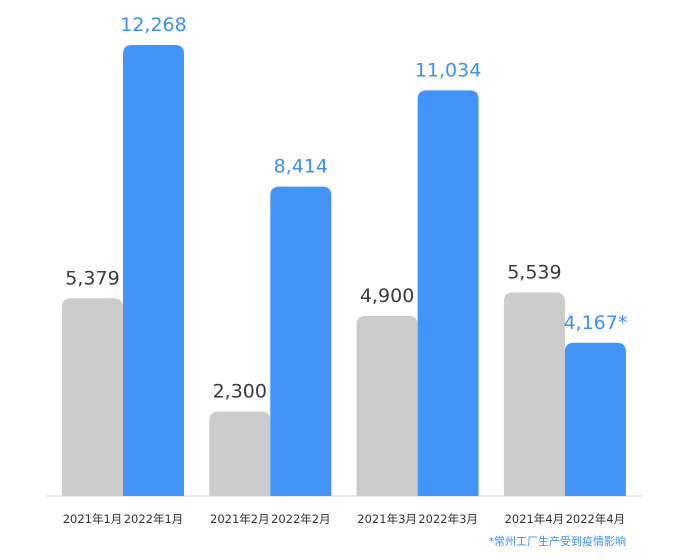 The height and width of the screenshot is (560, 692). I want to click on value-label-y2022-3: 11,034, so click(448, 70).